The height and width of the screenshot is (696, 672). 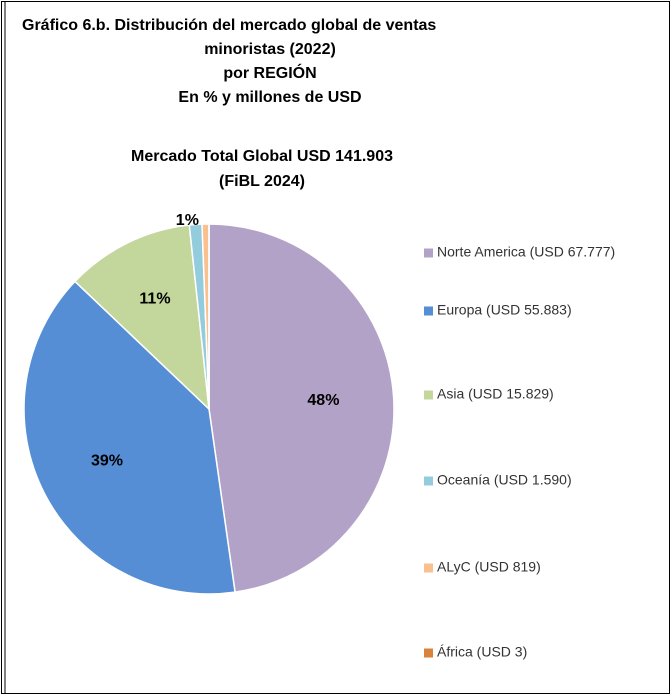 I want to click on data-label: 11%, so click(x=154, y=299).